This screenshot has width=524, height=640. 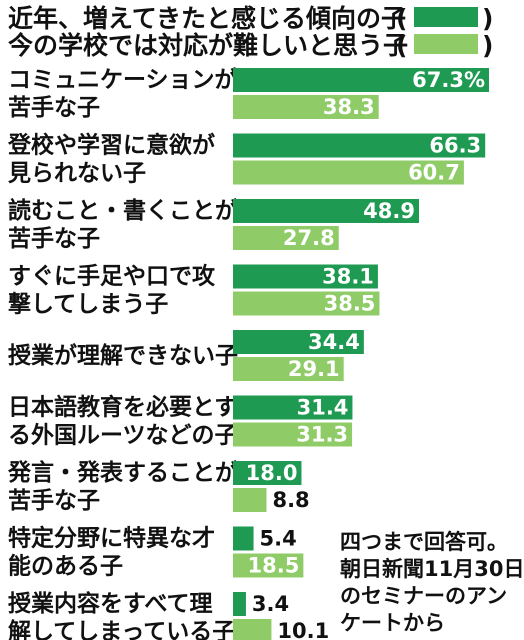 What do you see at coordinates (208, 45) in the screenshot?
I see `legend-label-2: 今の学校では対応が難しいと思う子` at bounding box center [208, 45].